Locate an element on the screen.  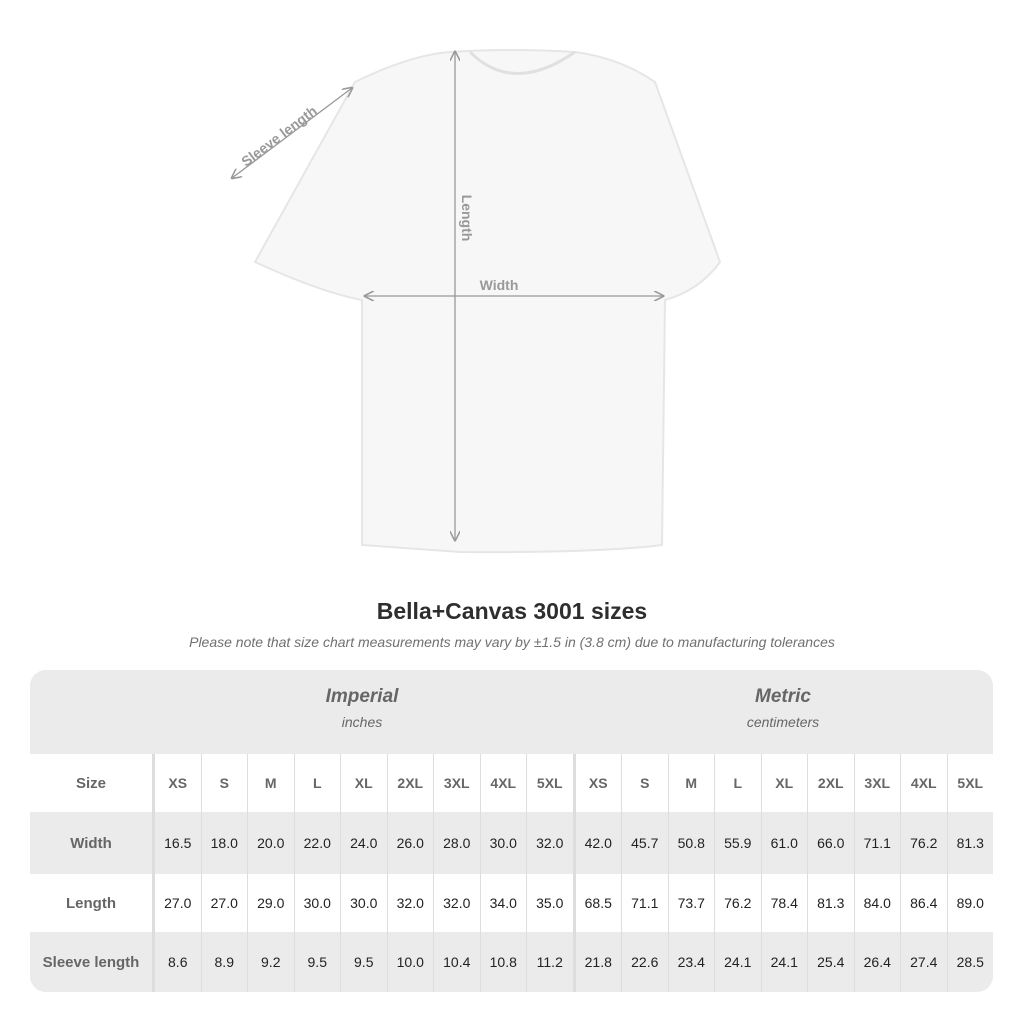
unit-header: Imperial inches Metric centimeters is located at coordinates (511, 712).